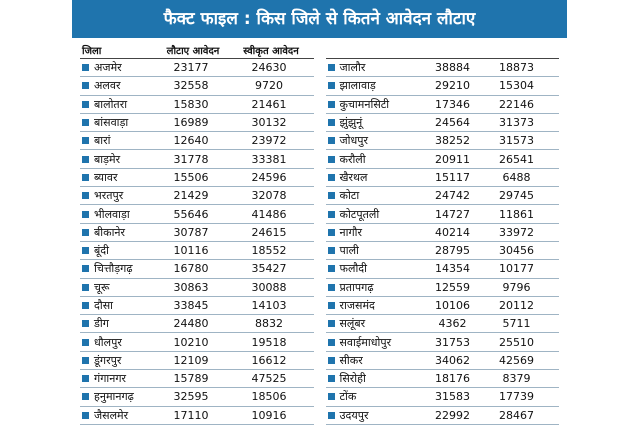 The height and width of the screenshot is (426, 640). Describe the element at coordinates (442, 196) in the screenshot. I see `table-row: कोटा 24742 29745` at that location.